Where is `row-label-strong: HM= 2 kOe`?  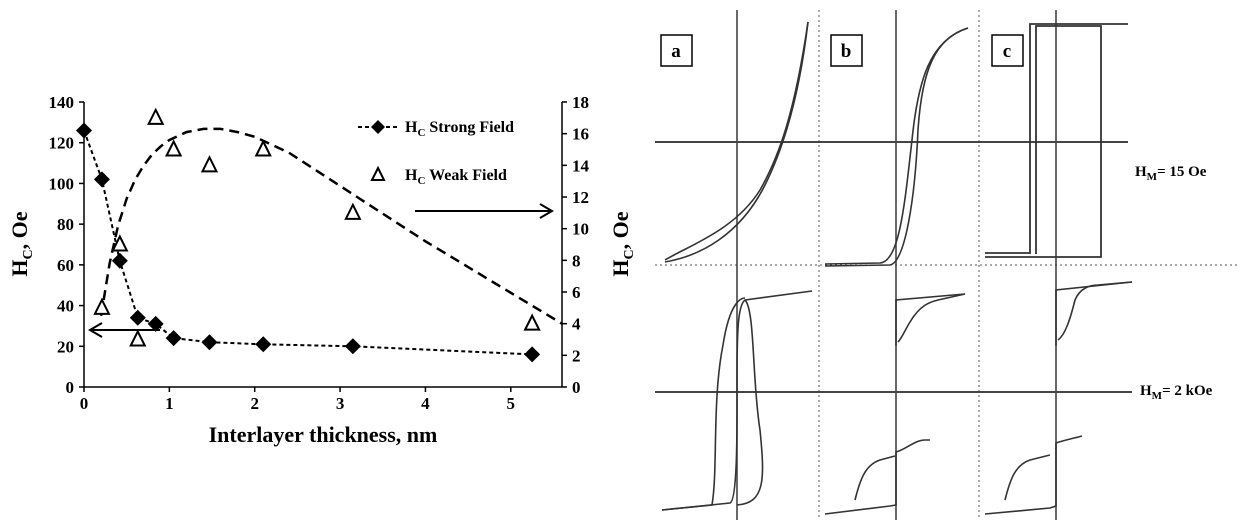 row-label-strong: HM= 2 kOe is located at coordinates (1176, 392).